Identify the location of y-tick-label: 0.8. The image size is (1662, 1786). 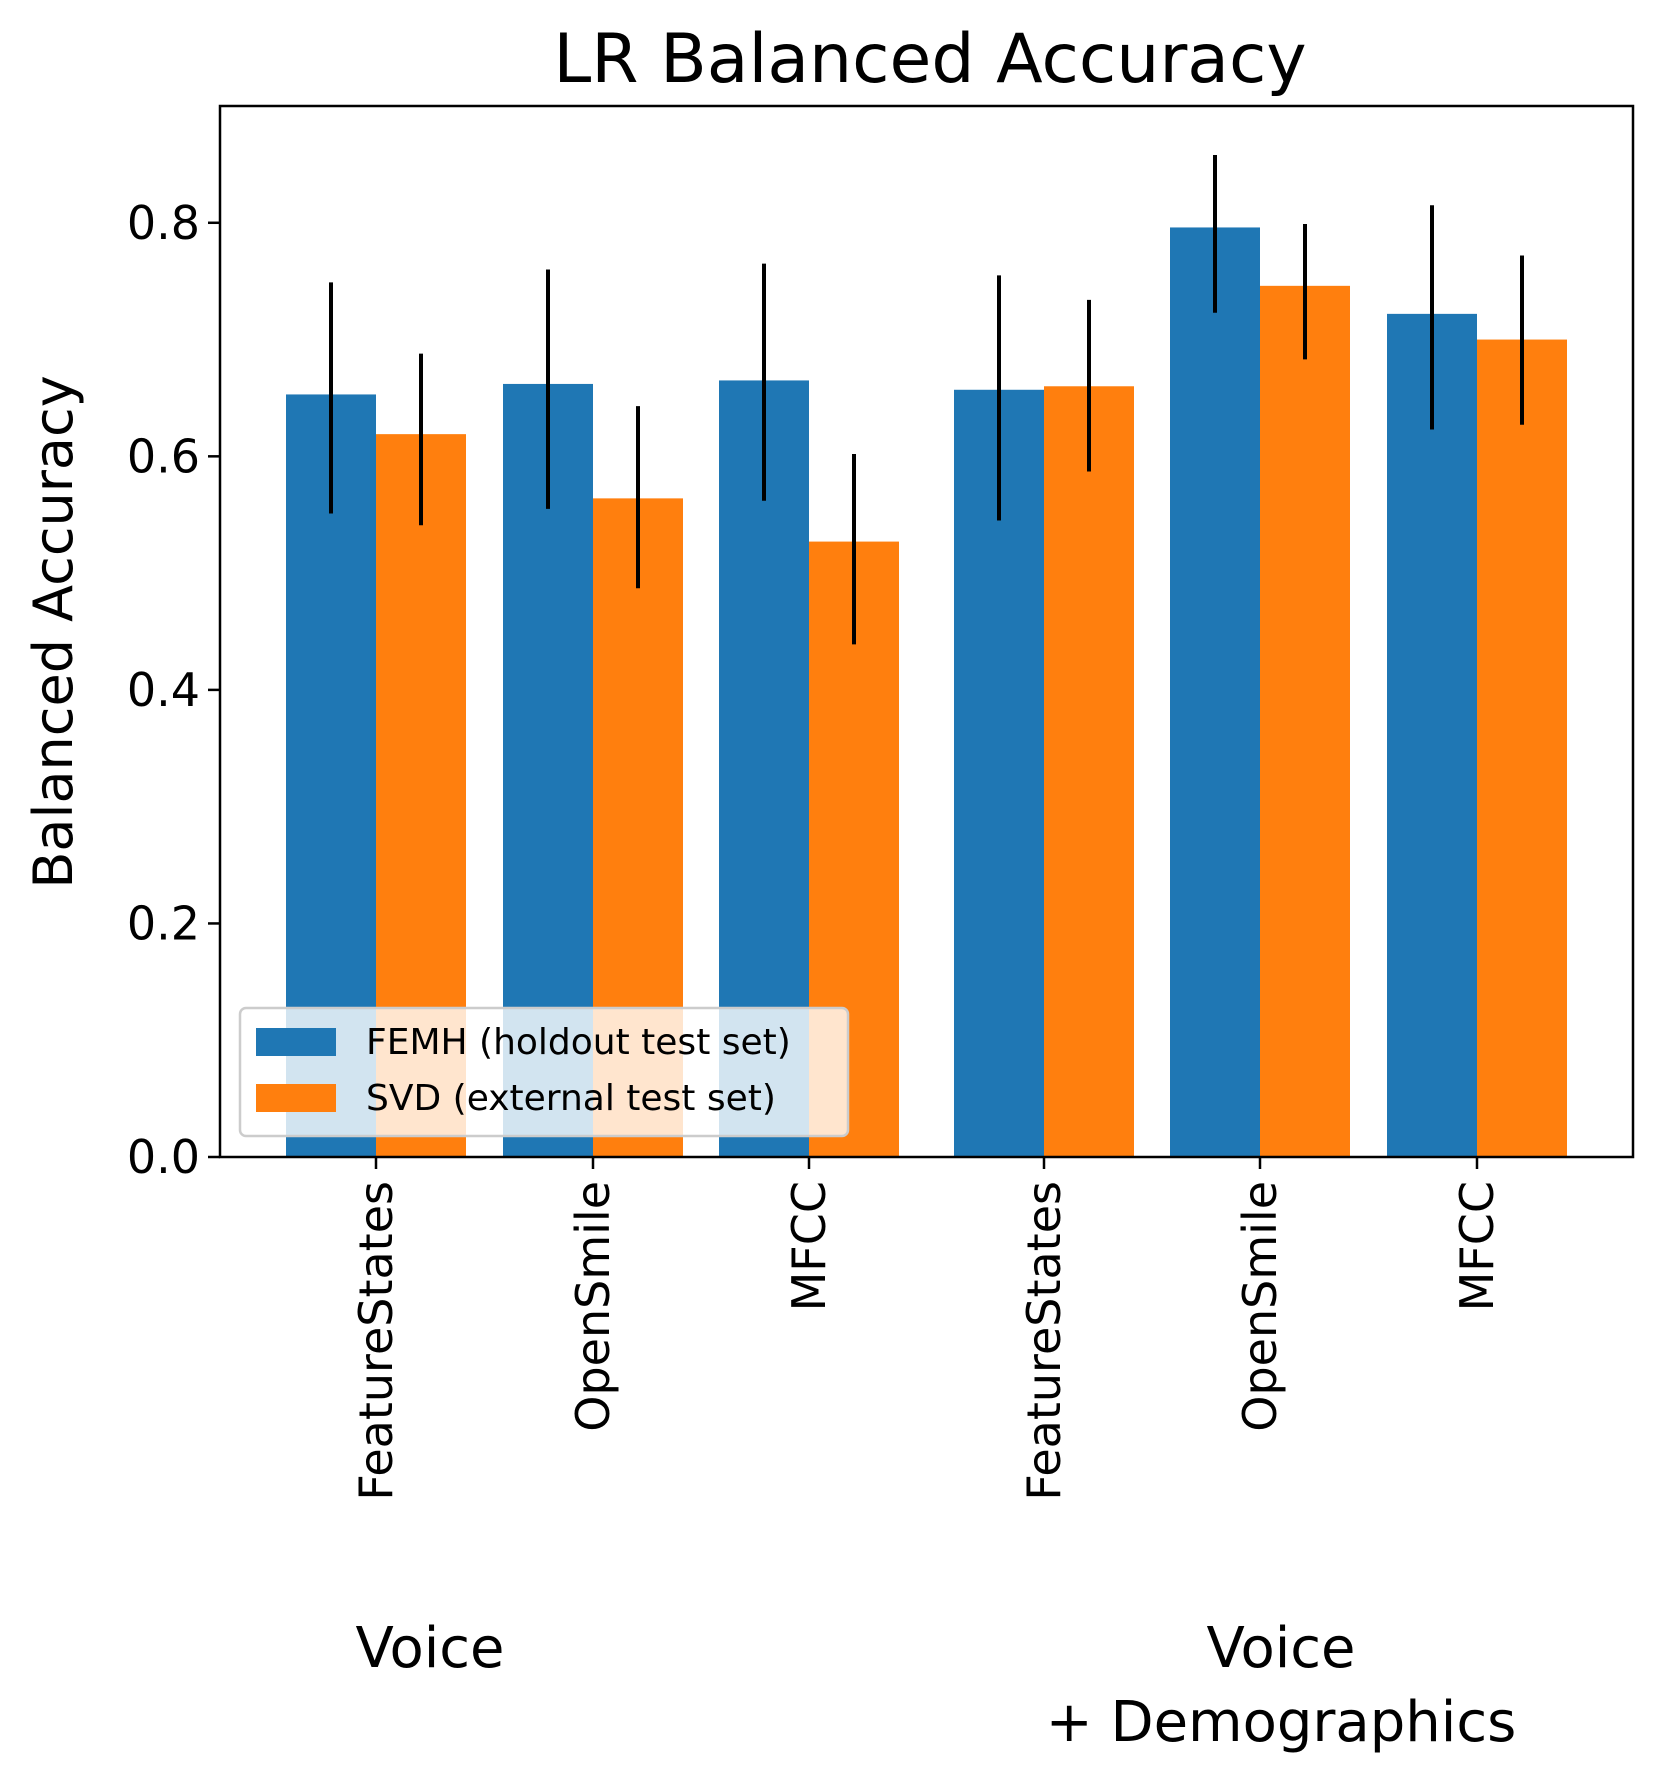
(163, 223).